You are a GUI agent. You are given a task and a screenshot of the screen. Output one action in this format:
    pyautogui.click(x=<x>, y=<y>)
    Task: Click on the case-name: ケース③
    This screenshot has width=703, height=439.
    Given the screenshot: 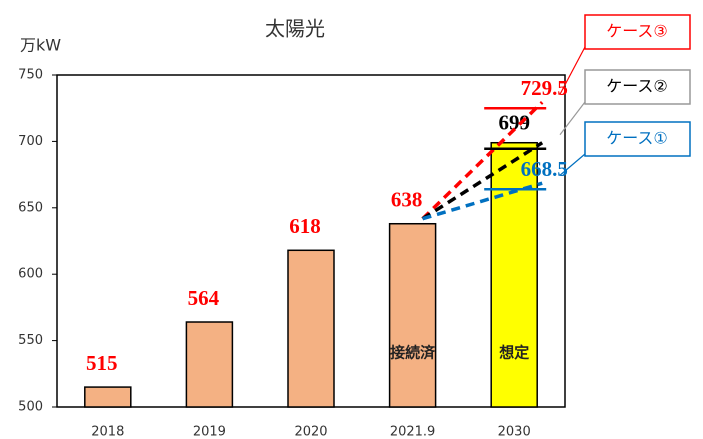 What is the action you would take?
    pyautogui.click(x=637, y=31)
    